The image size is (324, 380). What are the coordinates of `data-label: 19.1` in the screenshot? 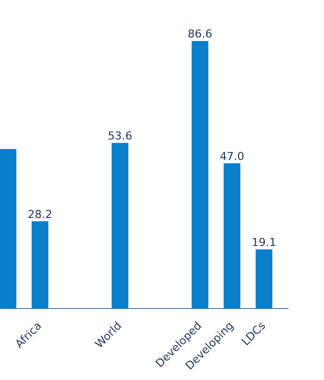 It's located at (264, 243).